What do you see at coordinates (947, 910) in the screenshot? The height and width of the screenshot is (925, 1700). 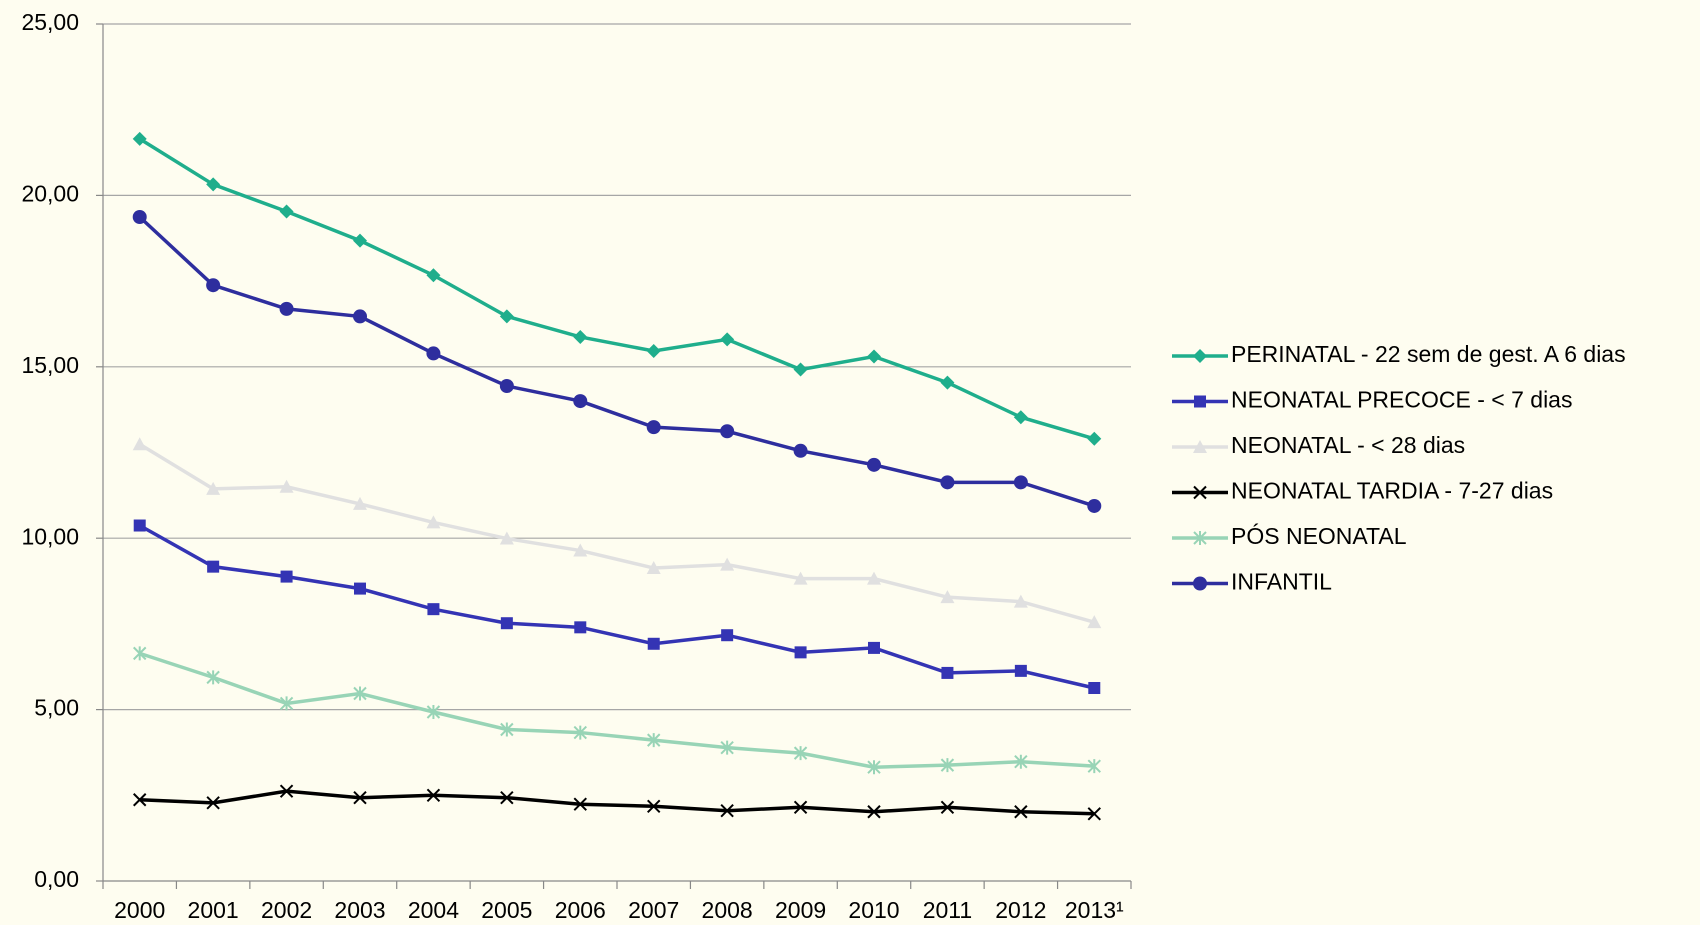 I see `x-tick-label: 2011` at bounding box center [947, 910].